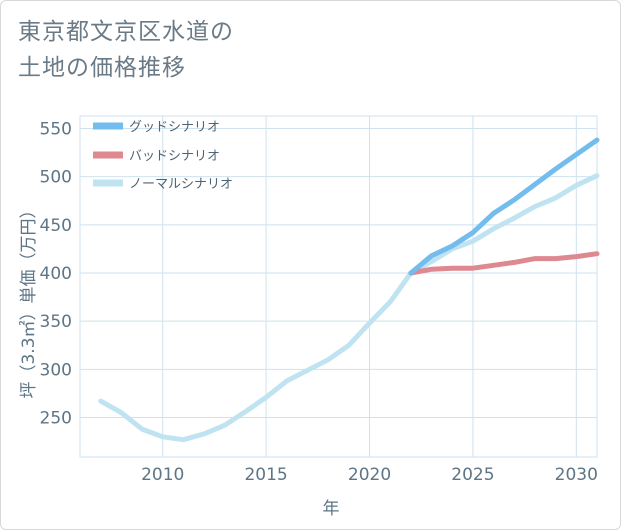  Describe the element at coordinates (56, 322) in the screenshot. I see `y-tick-label-350: 350` at that location.